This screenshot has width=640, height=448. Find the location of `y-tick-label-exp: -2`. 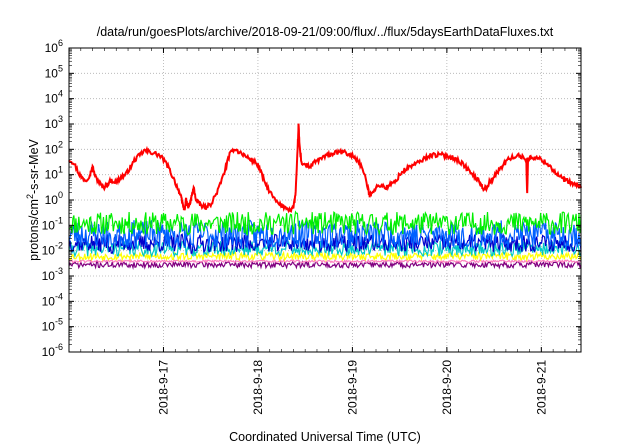

y-tick-label-exp: -2 is located at coordinates (59, 246).